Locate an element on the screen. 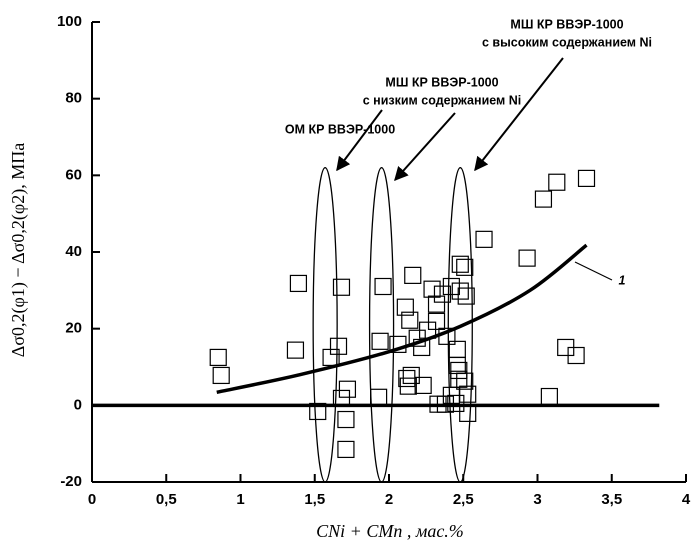 The height and width of the screenshot is (548, 695). annotation: с низким содержанием Ni is located at coordinates (442, 100).